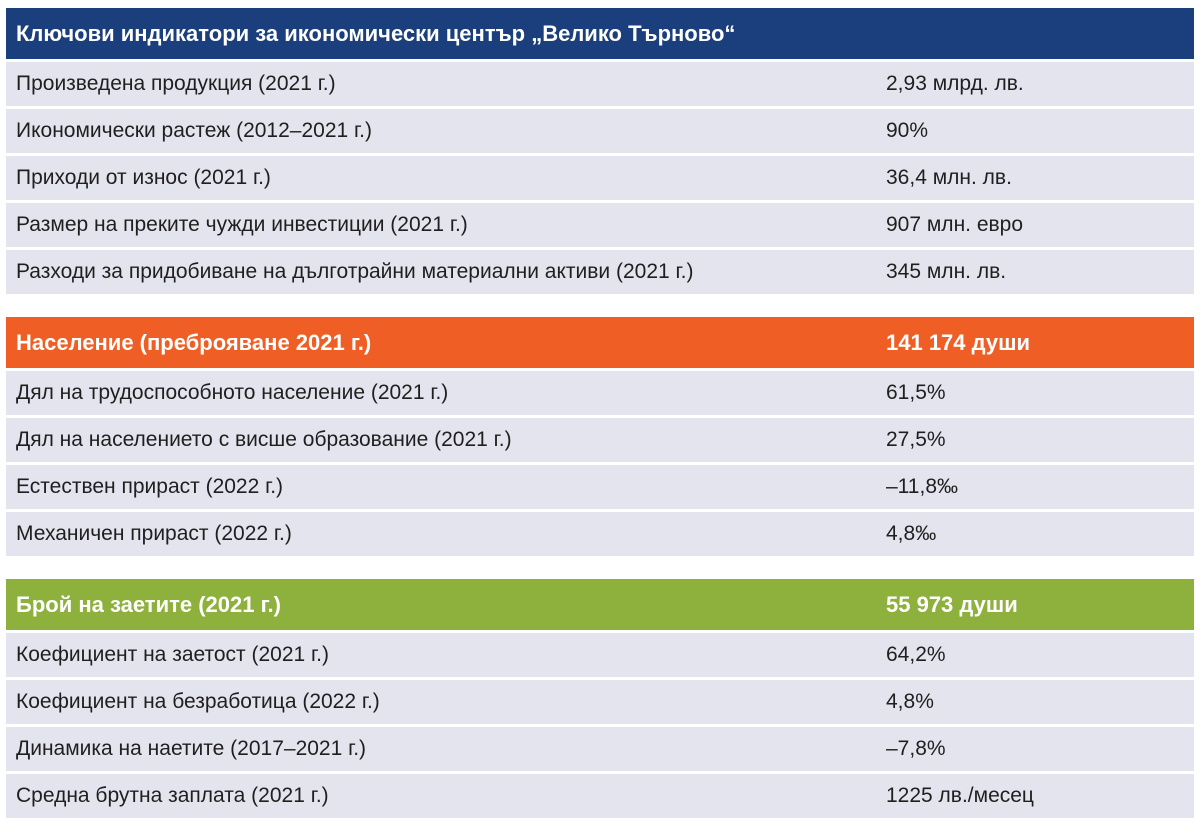  What do you see at coordinates (143, 177) in the screenshot?
I see `row-label: Приходи от износ (2021 г.)` at bounding box center [143, 177].